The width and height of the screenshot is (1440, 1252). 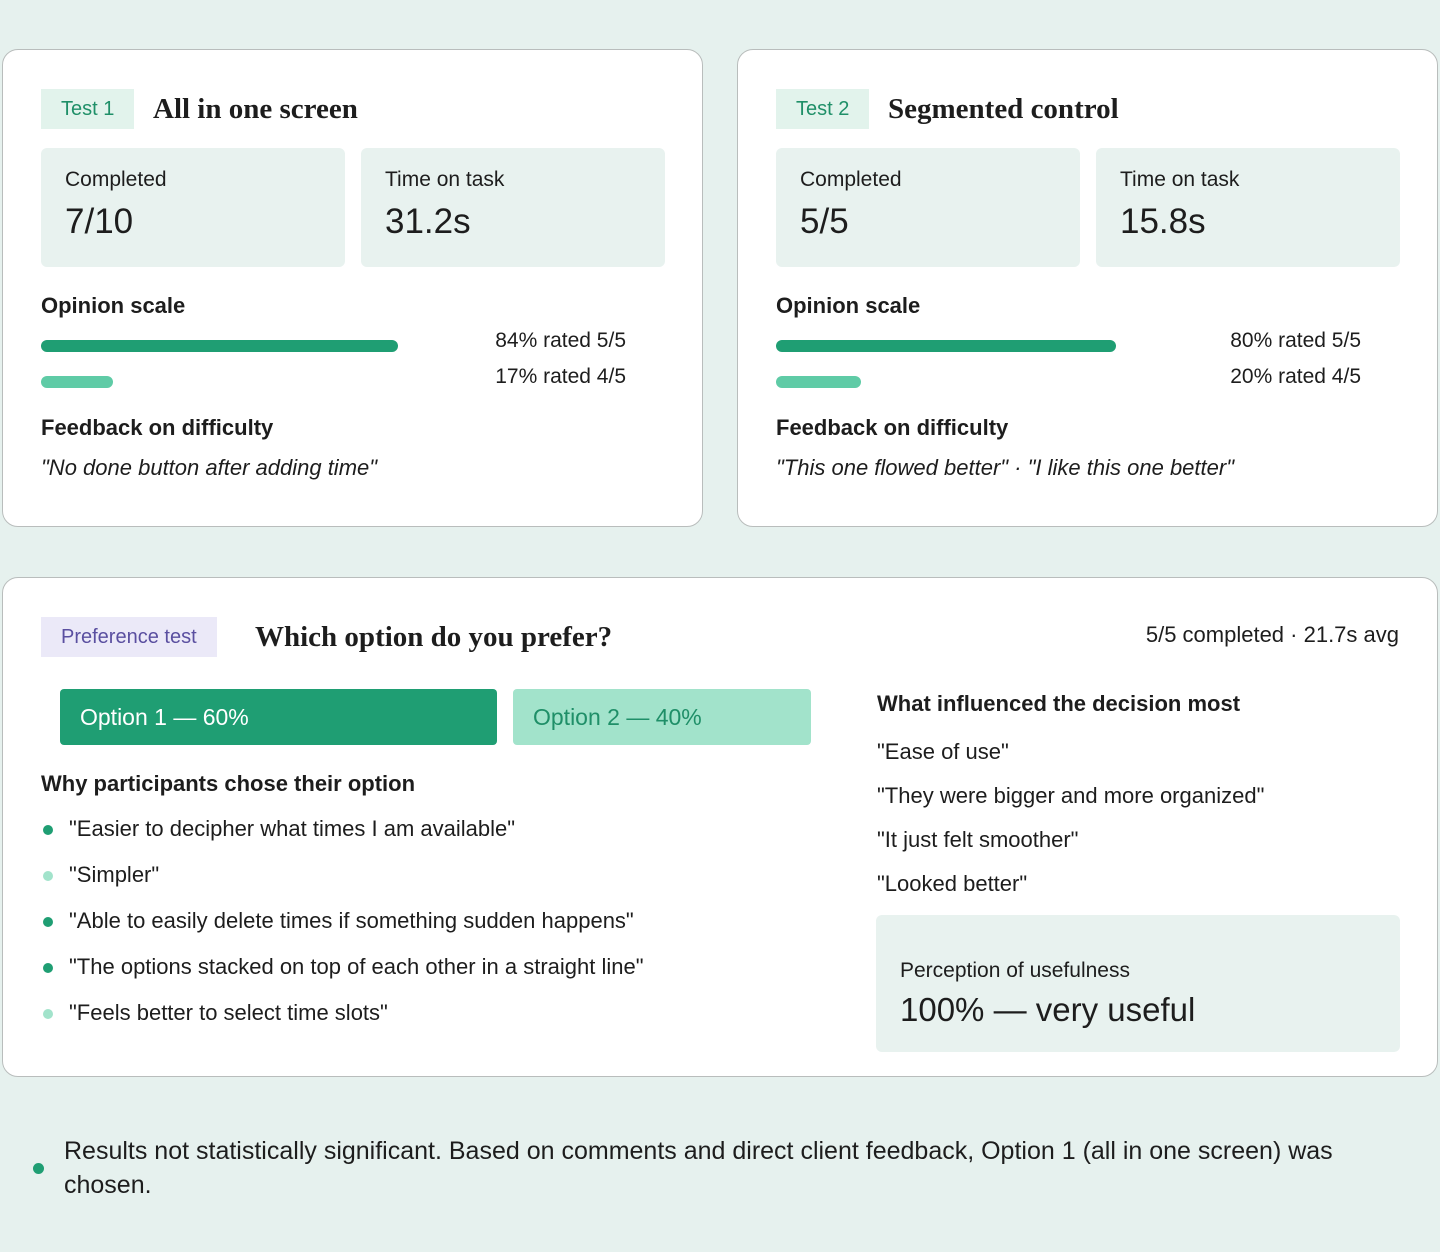 What do you see at coordinates (1163, 221) in the screenshot?
I see `stat-value: 15.8s` at bounding box center [1163, 221].